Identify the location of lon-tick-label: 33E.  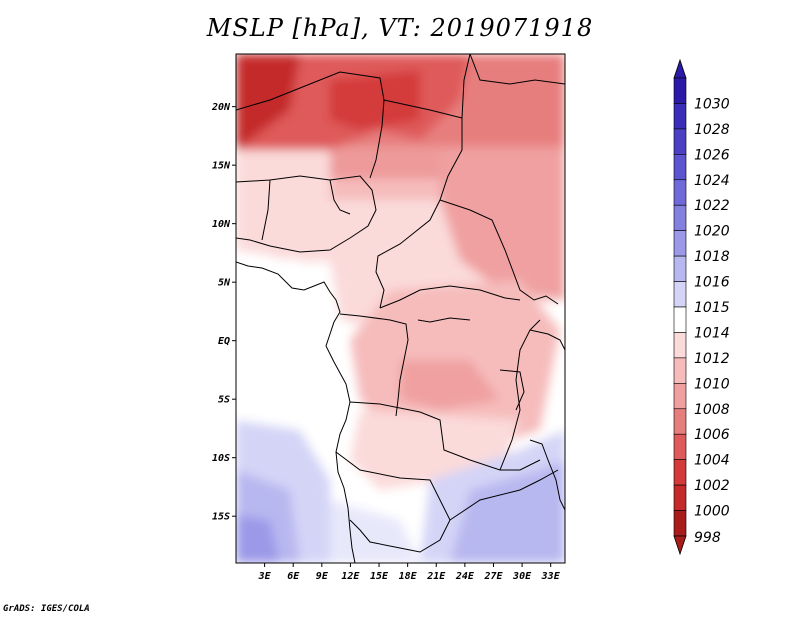
(551, 576).